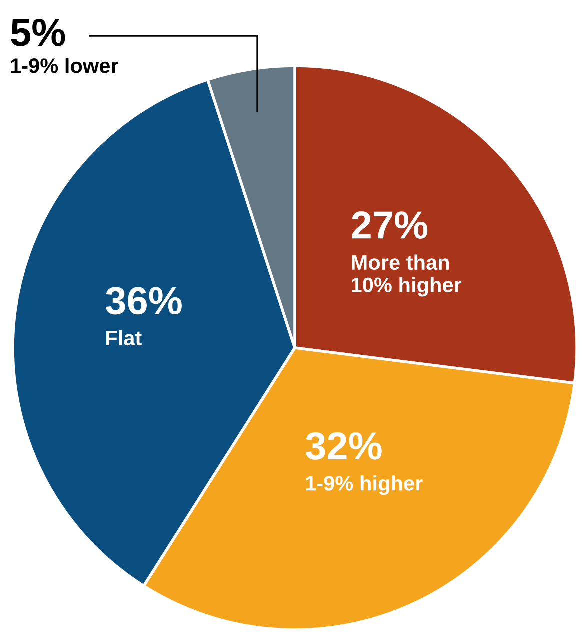  What do you see at coordinates (38, 32) in the screenshot?
I see `data-label: 5%` at bounding box center [38, 32].